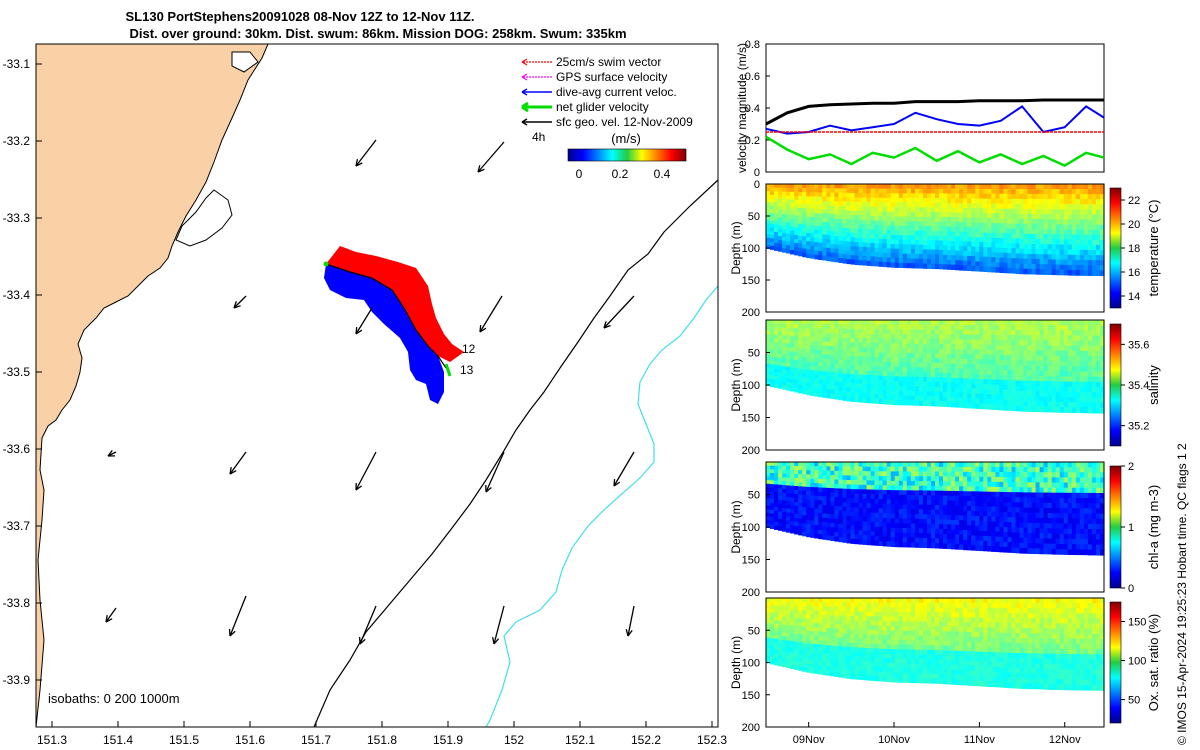 The height and width of the screenshot is (750, 1200). Describe the element at coordinates (1065, 740) in the screenshot. I see `date-tick-label: 12Nov` at that location.